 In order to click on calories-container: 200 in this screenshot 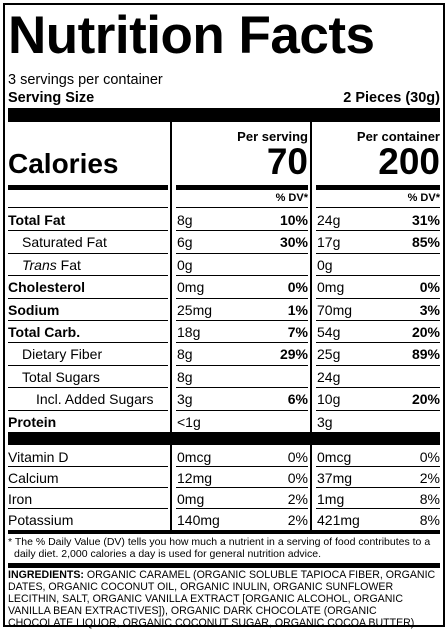, I will do `click(409, 161)`.